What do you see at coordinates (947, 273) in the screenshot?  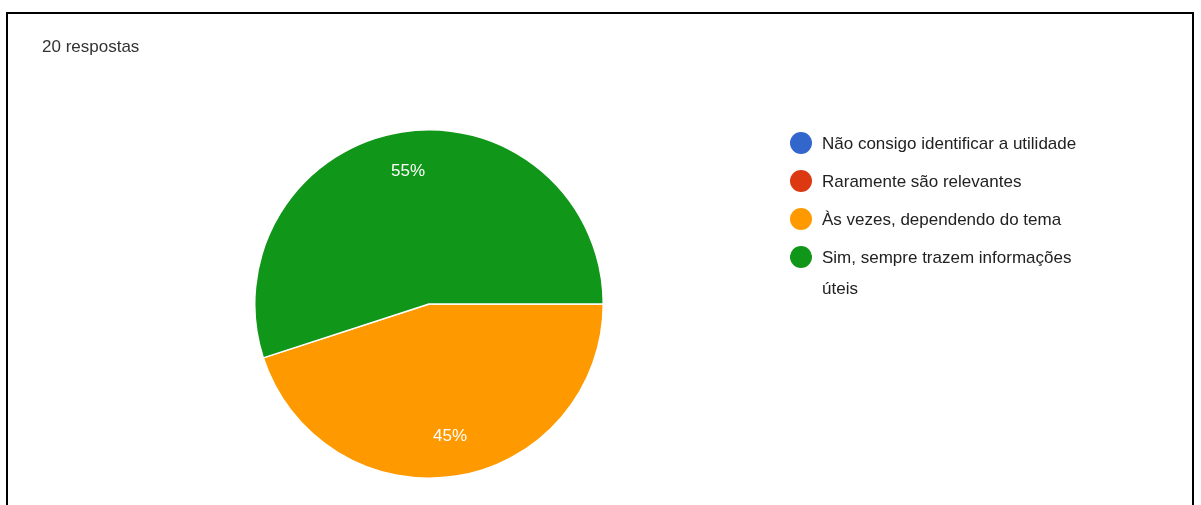 I see `legend-label: Sim, sempre trazem informações úteis` at bounding box center [947, 273].